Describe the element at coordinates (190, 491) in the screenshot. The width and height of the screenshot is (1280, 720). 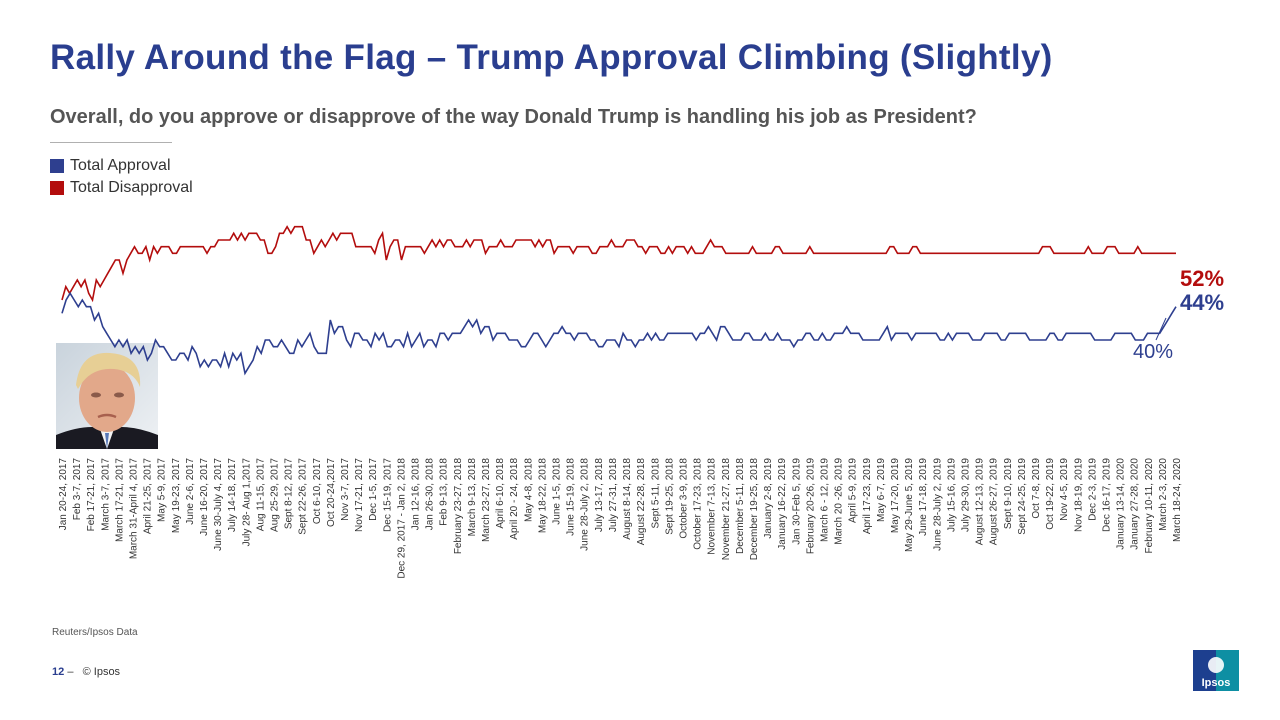
I see `x-tick-label: June 2-6, 2017` at that location.